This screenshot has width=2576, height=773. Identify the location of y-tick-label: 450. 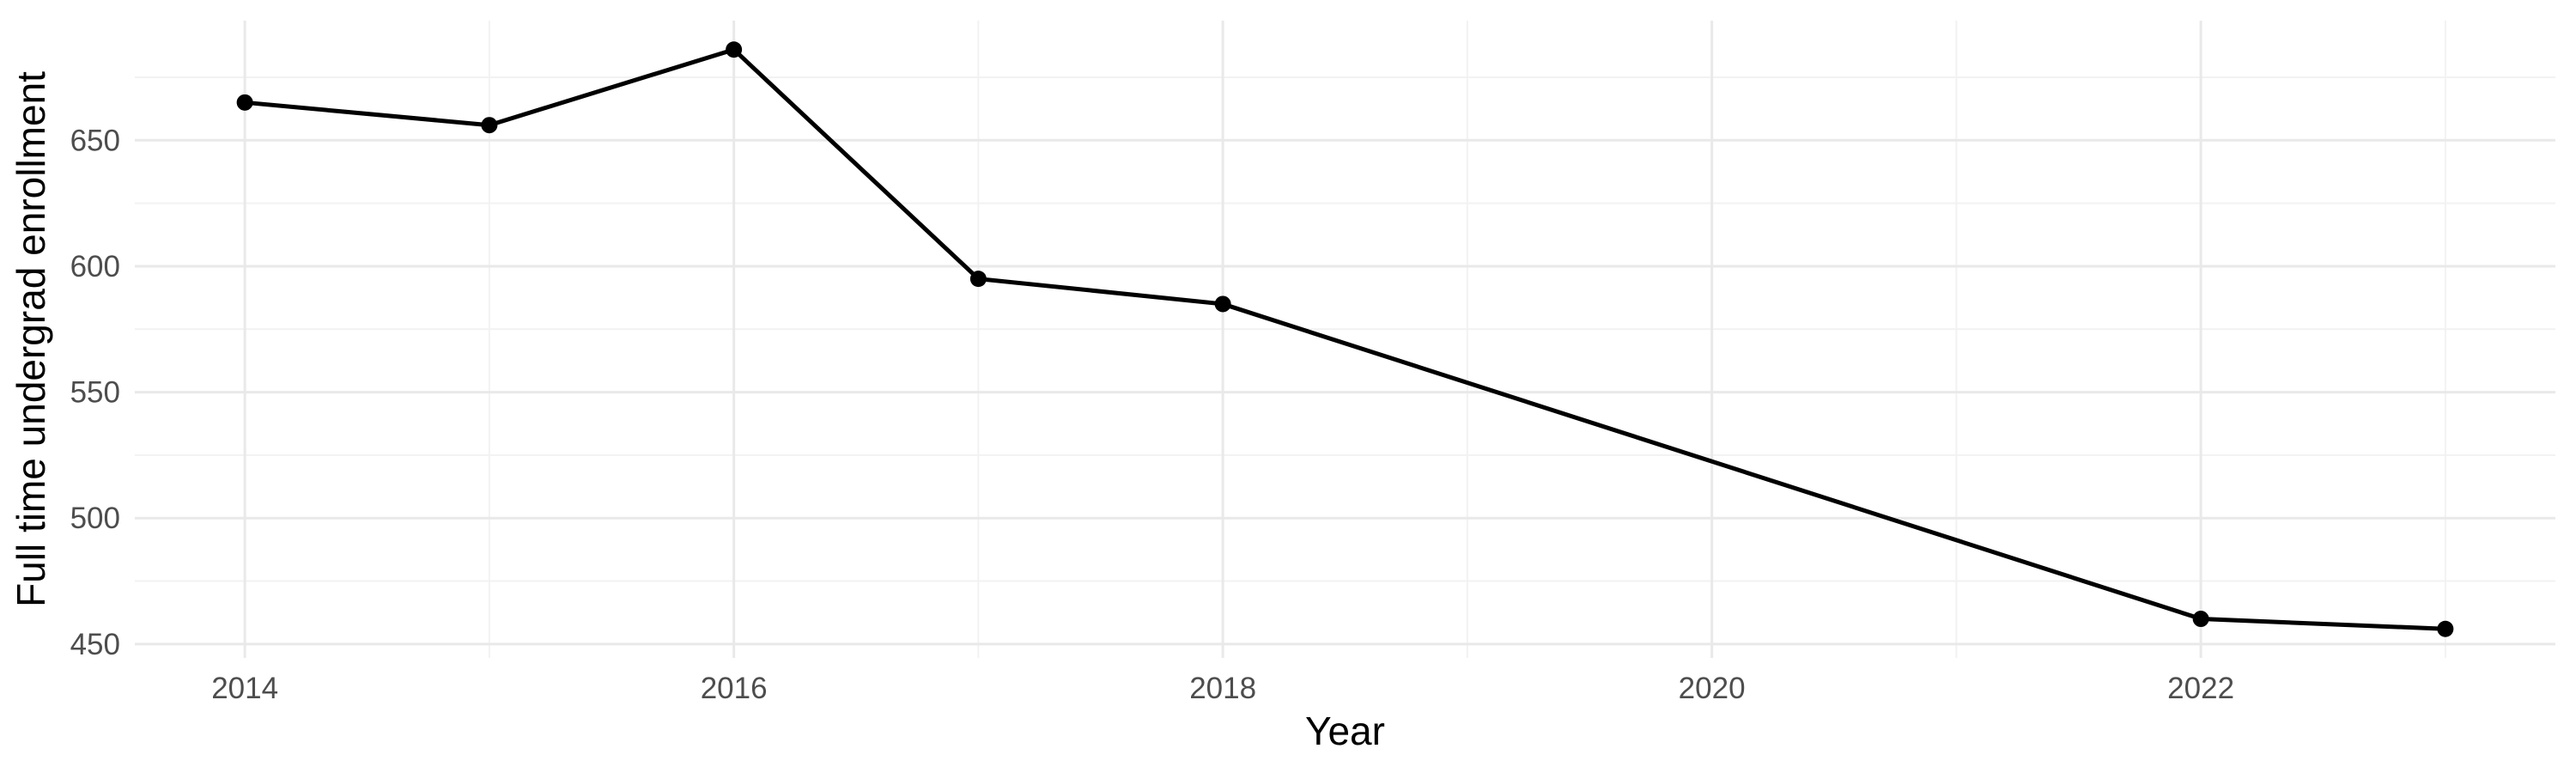
(95, 644).